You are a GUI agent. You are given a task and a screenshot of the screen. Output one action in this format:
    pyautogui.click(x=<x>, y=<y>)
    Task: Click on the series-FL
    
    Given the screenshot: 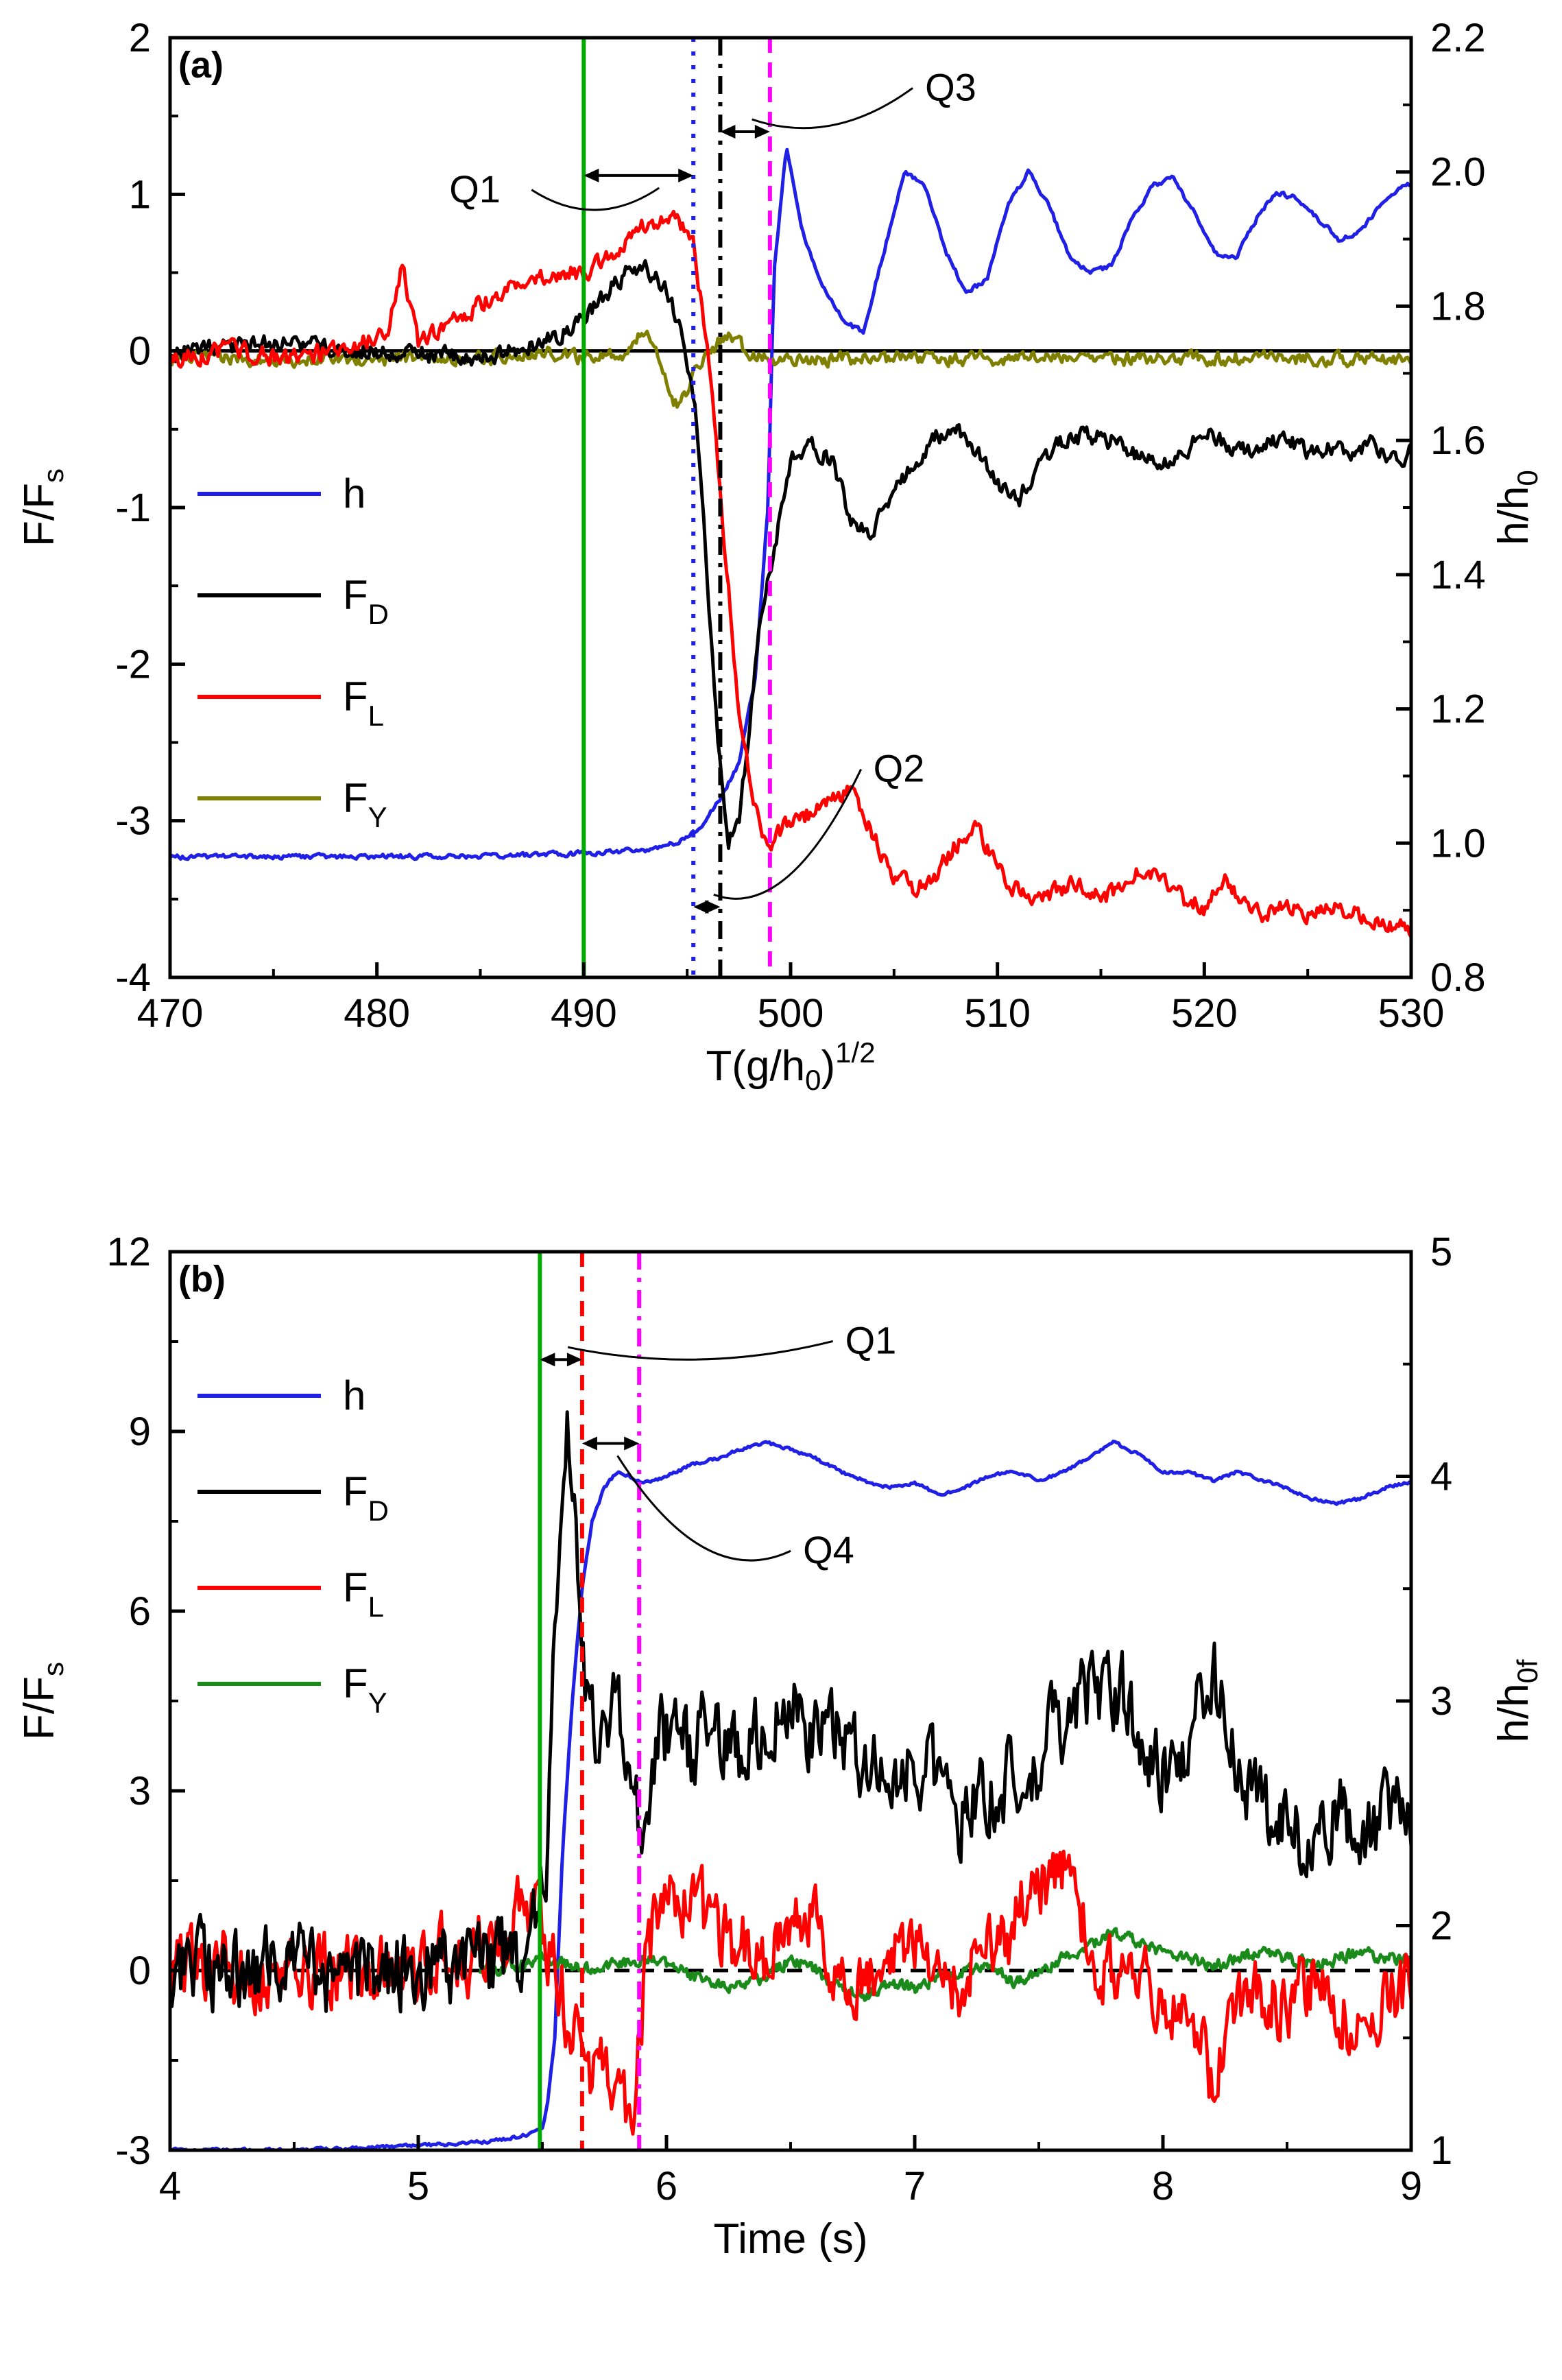 What is the action you would take?
    pyautogui.click(x=791, y=1992)
    